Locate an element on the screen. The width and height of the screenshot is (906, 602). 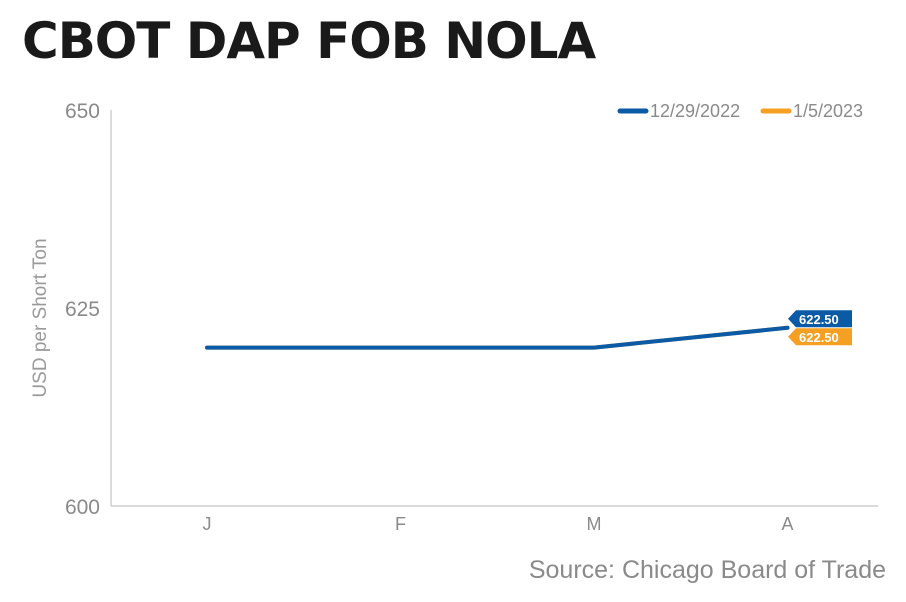
y-tick-label: 650 is located at coordinates (82, 111).